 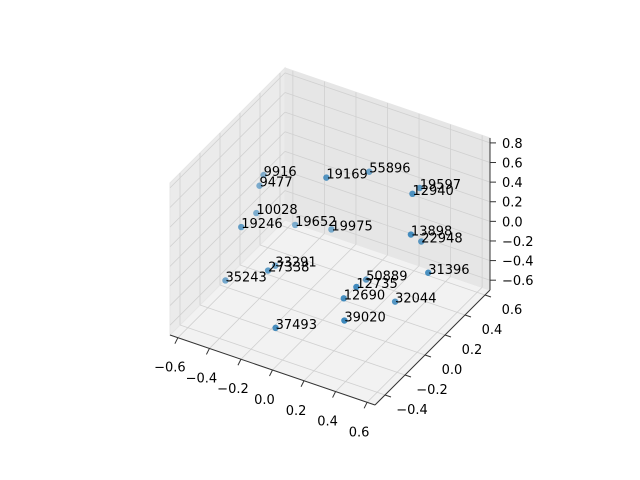 What do you see at coordinates (296, 411) in the screenshot?
I see `x-tick-label: 0.2` at bounding box center [296, 411].